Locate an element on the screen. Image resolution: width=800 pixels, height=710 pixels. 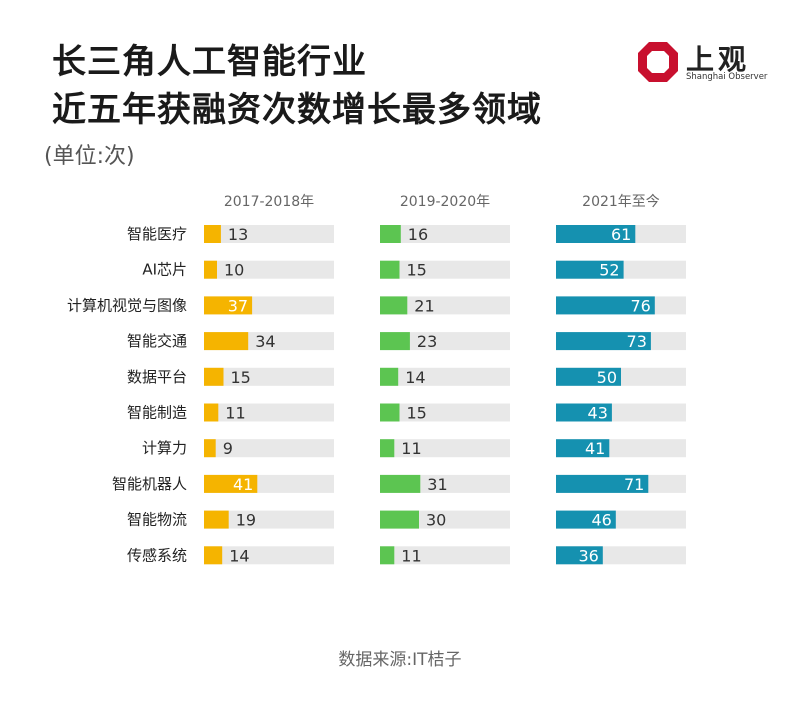
category-label: 智能交通 is located at coordinates (157, 341).